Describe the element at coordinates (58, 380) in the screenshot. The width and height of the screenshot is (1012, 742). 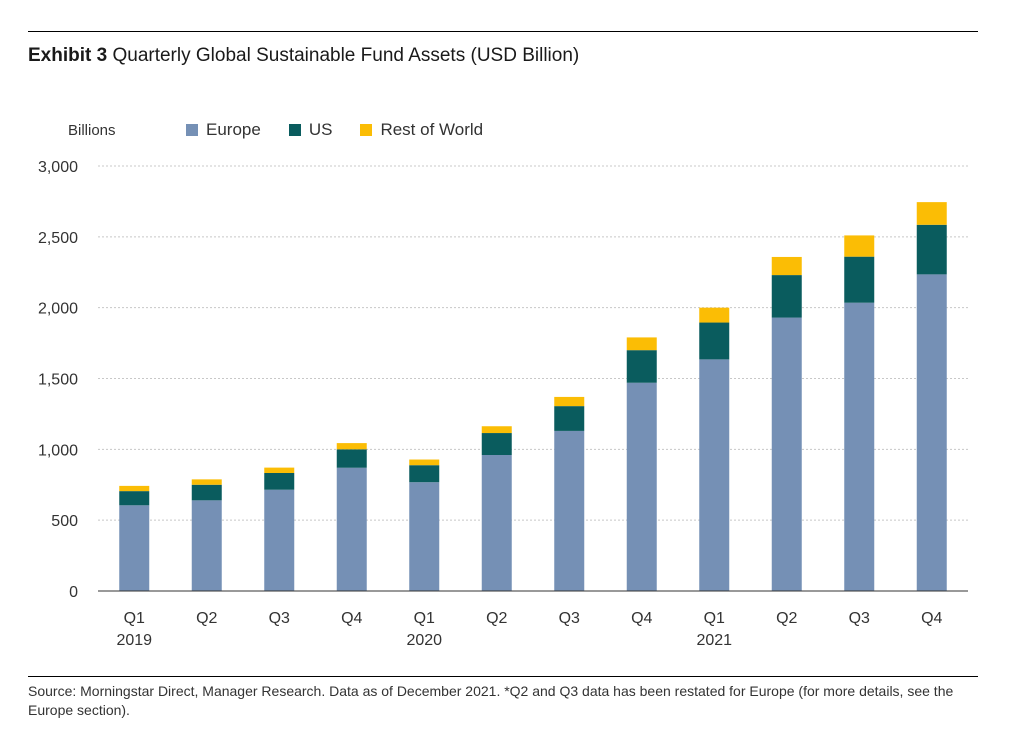
I see `y-tick-label: 1,500` at that location.